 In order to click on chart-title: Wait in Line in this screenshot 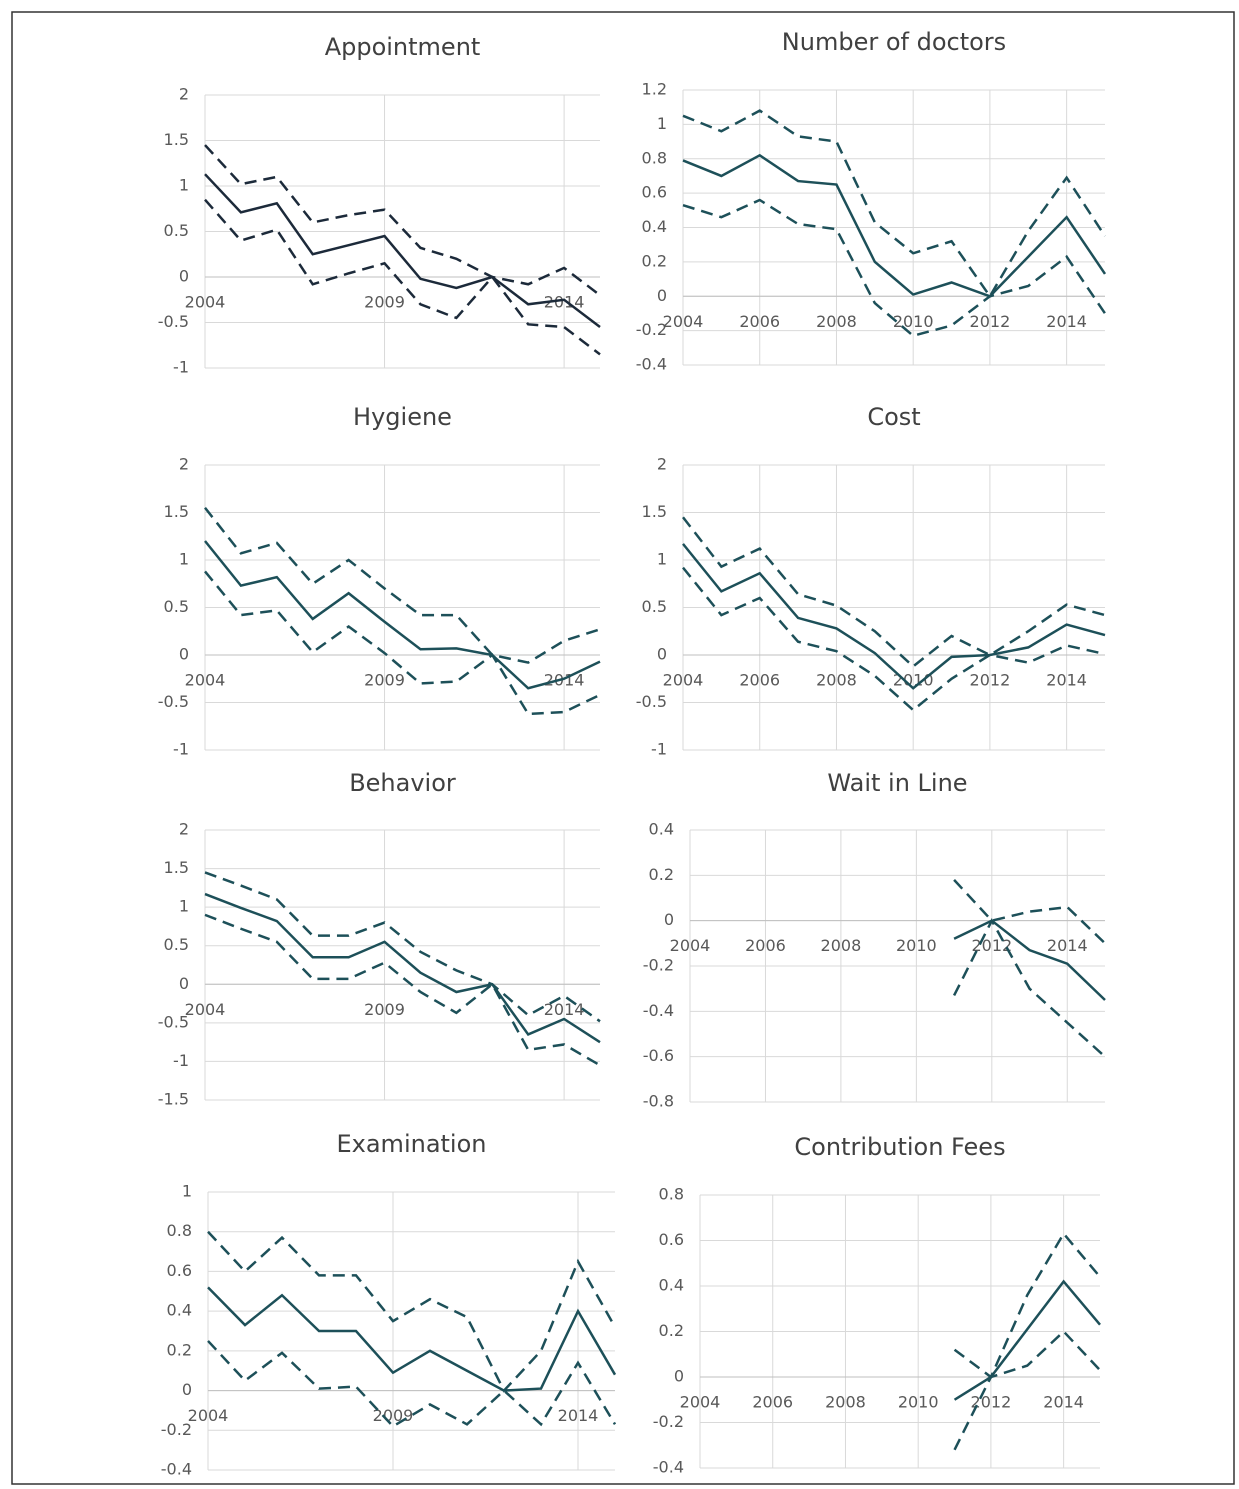, I will do `click(897, 783)`.